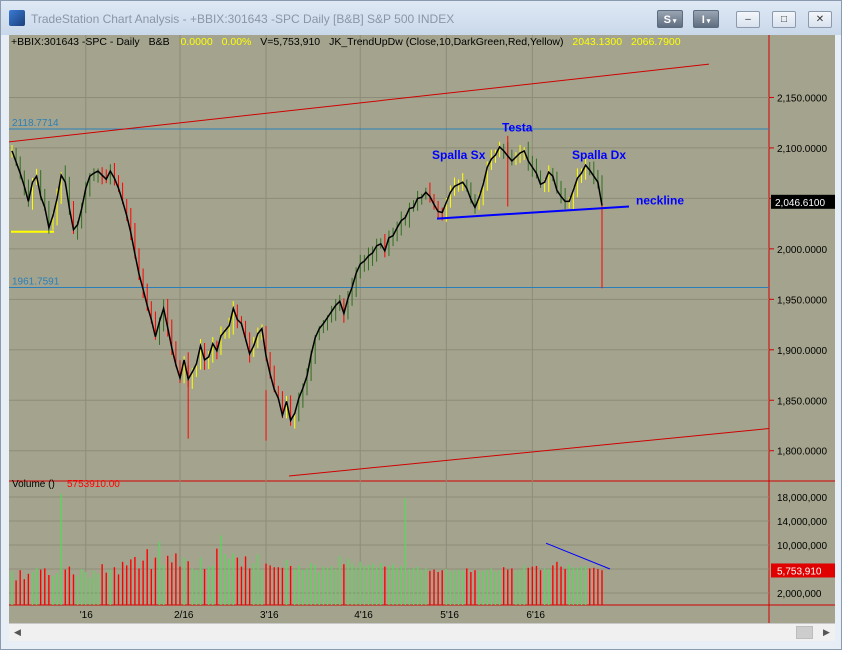 This screenshot has height=650, width=842. Describe the element at coordinates (802, 452) in the screenshot. I see `price-tick-label: 1,800.0000` at that location.